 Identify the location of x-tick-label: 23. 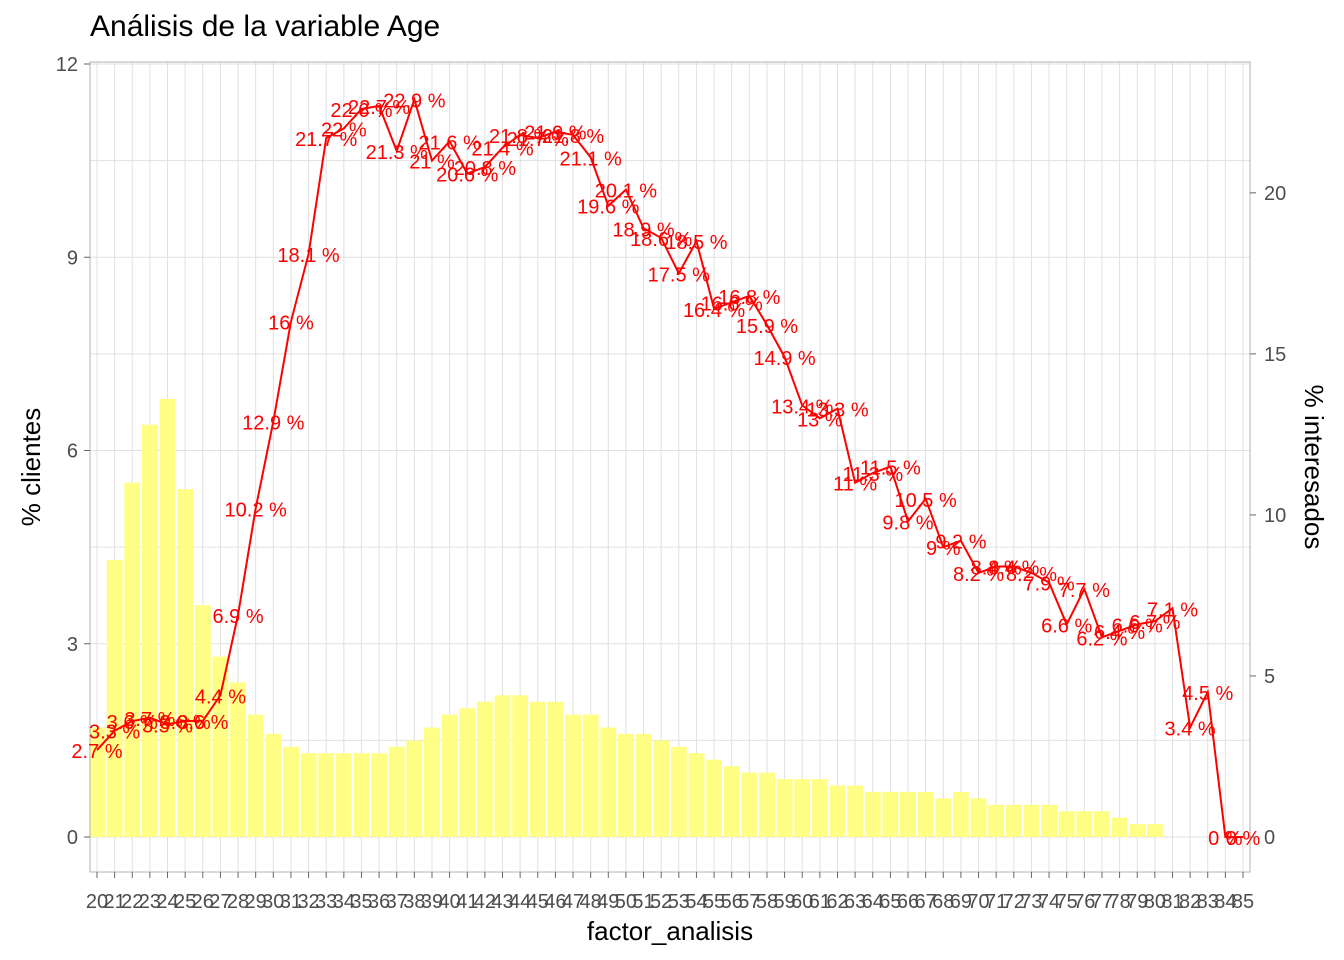
(150, 902).